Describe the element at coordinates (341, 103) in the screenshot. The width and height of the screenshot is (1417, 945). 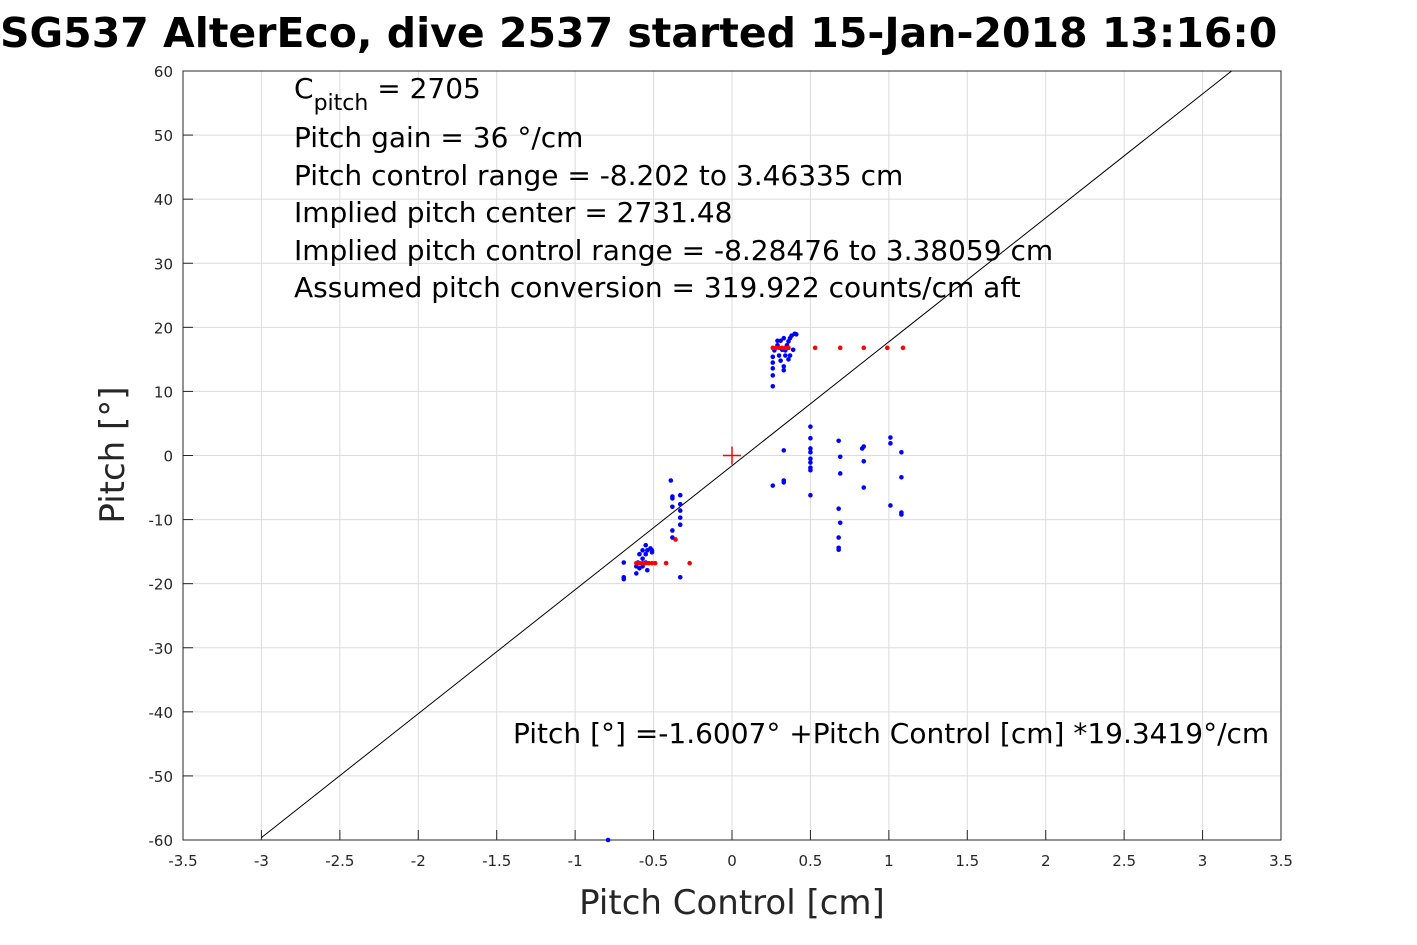
I see `c-pitch-subscript: pitch` at that location.